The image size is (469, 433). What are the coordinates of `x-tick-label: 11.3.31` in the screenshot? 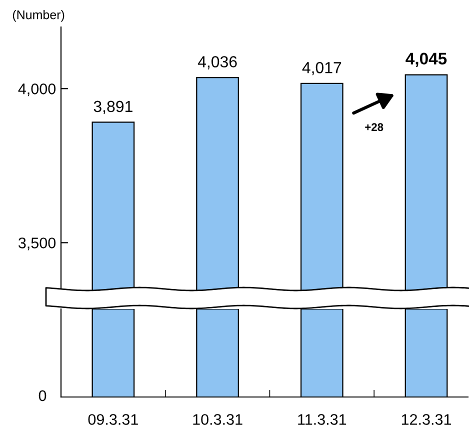 It's located at (322, 419).